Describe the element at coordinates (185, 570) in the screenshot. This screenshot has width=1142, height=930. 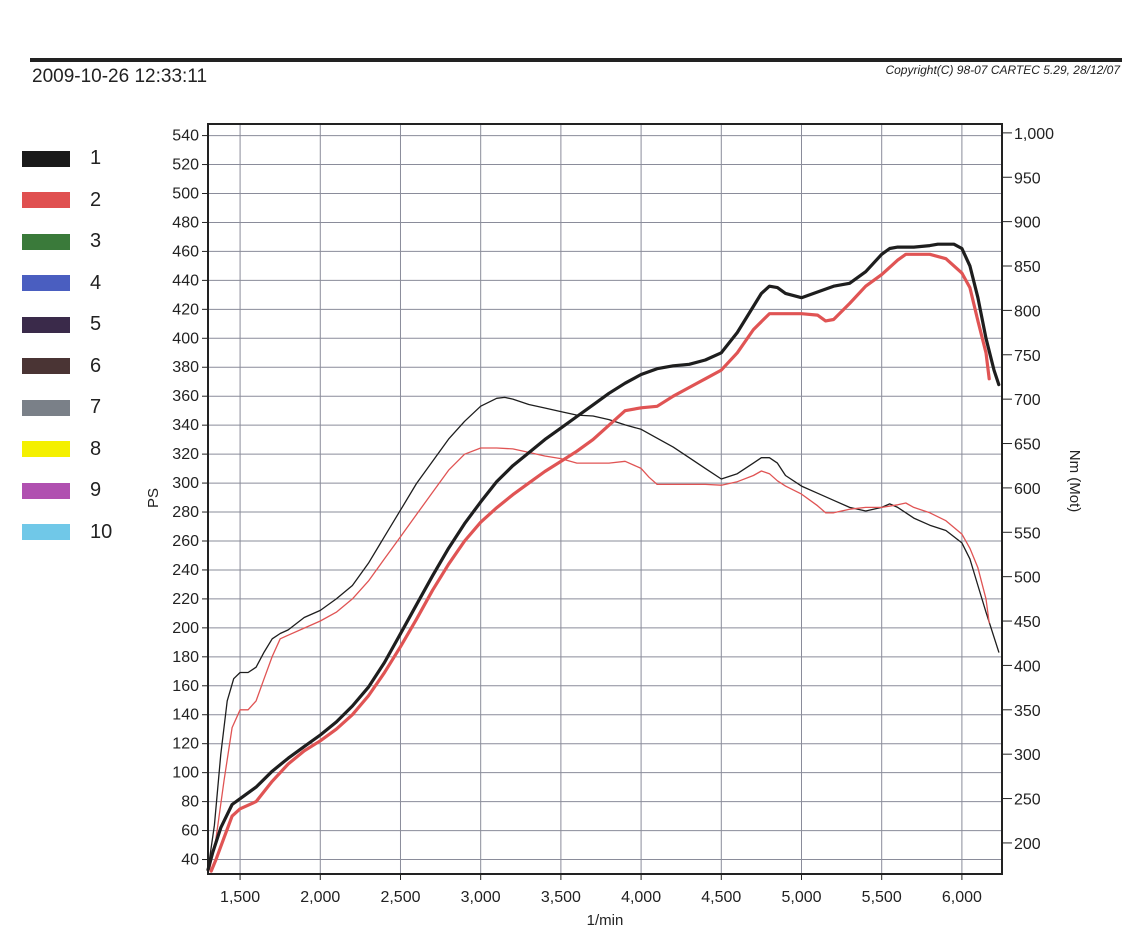
I see `y-tick-label: 240` at that location.